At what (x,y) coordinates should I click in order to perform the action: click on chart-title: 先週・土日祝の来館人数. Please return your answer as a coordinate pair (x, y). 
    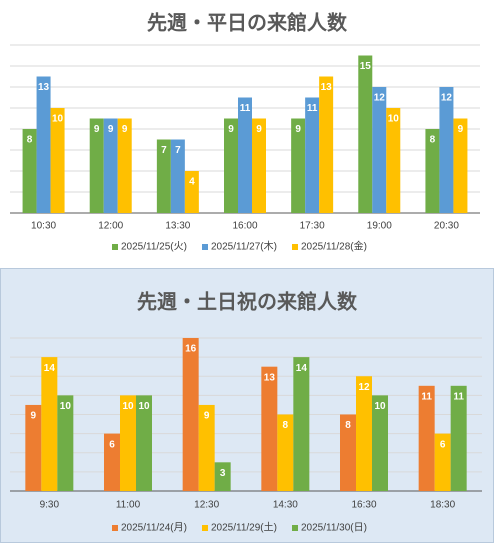
    Looking at the image, I should click on (247, 301).